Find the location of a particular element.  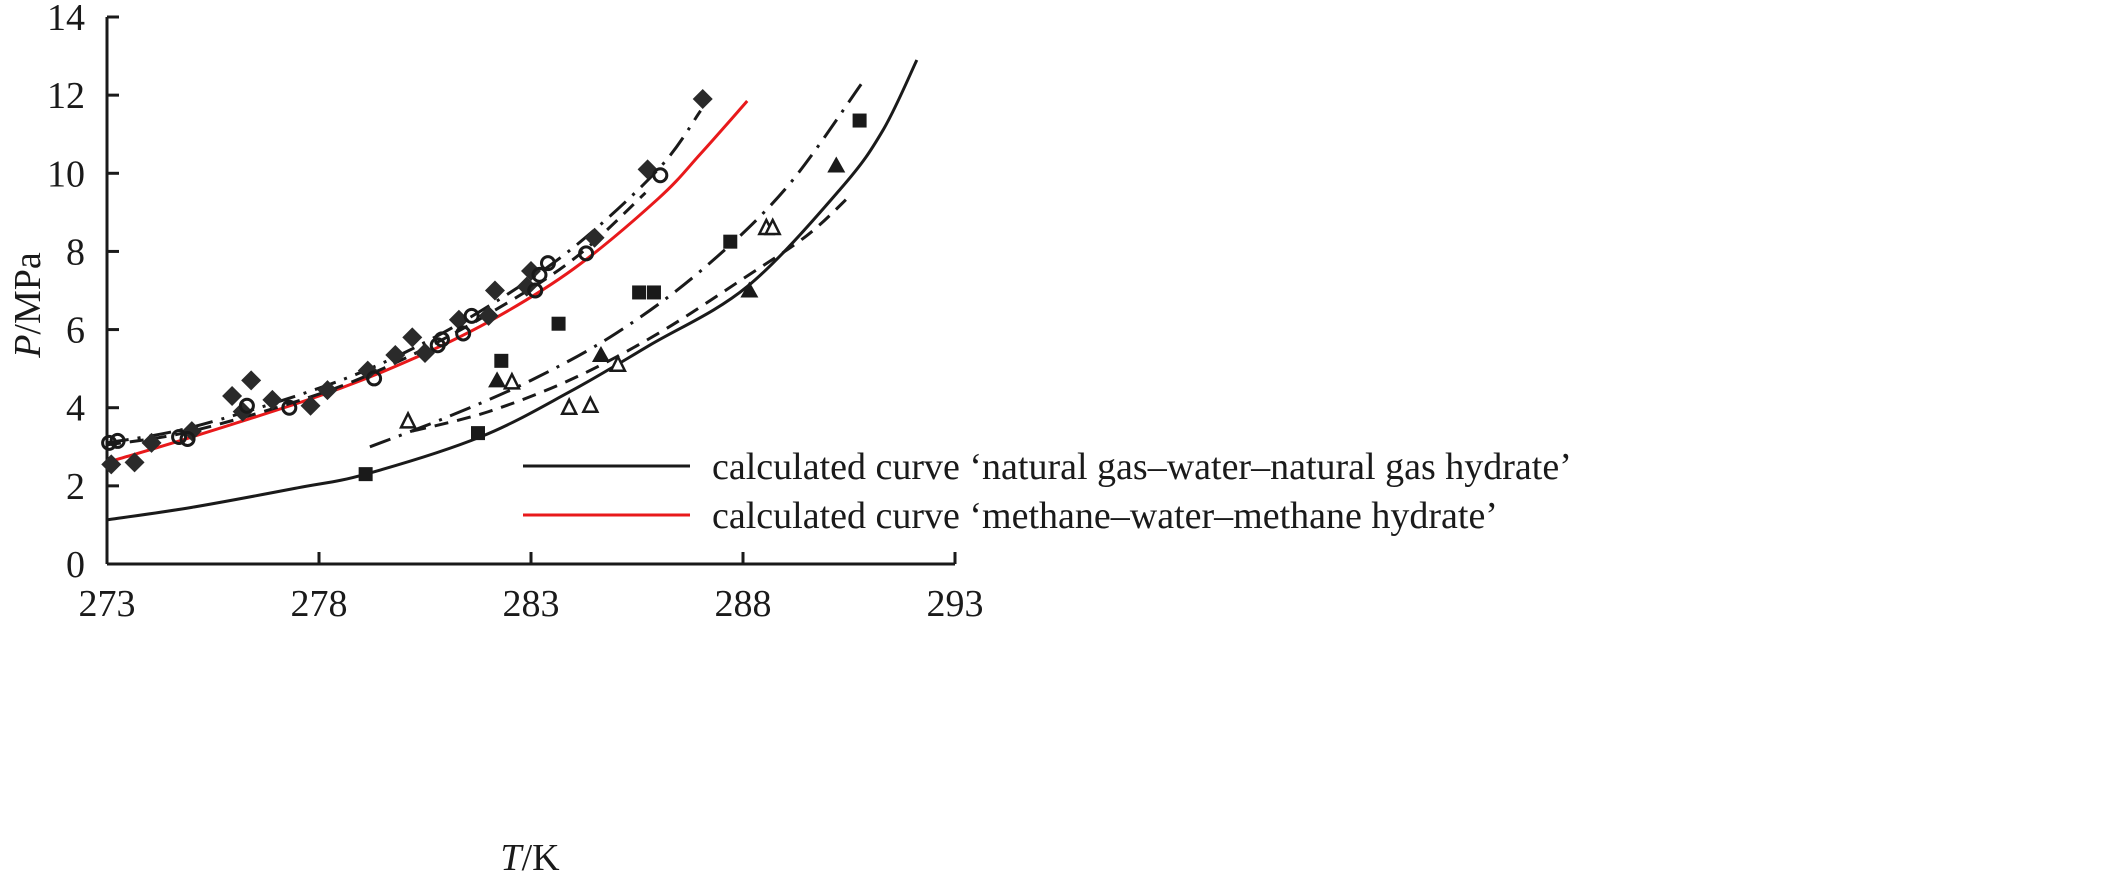

y-tick-label: 4 is located at coordinates (75, 409).